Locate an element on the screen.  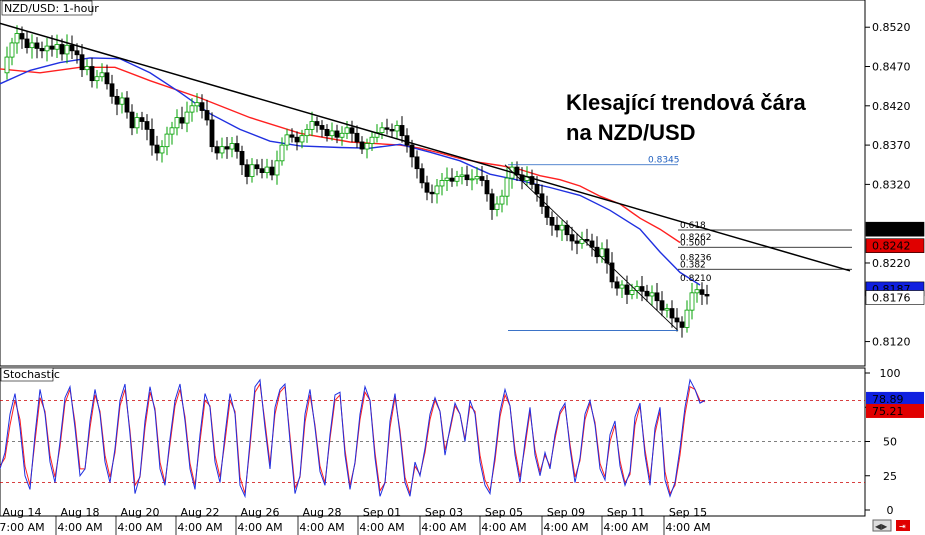
y-tick-label: 0.8470 is located at coordinates (891, 67).